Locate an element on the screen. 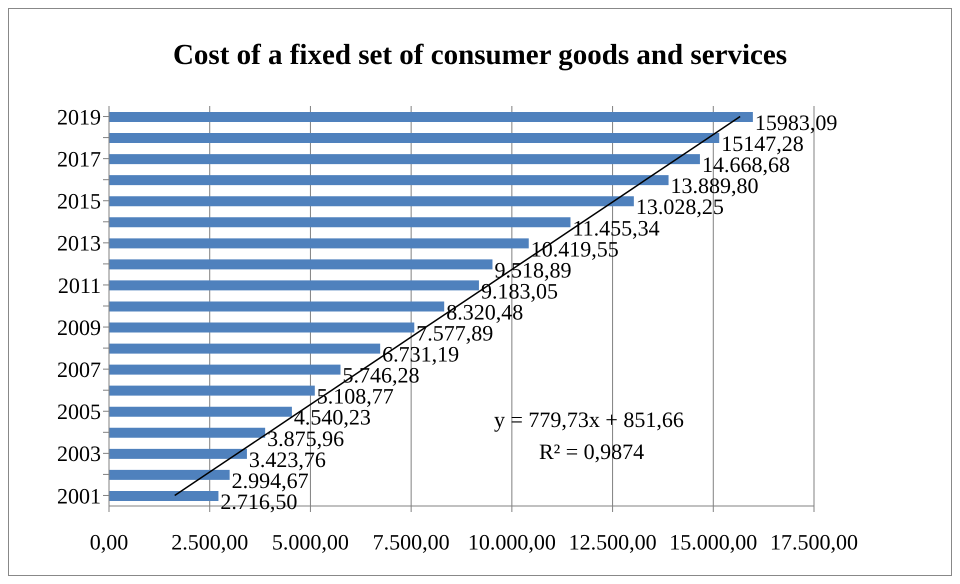 The image size is (960, 584). y-tick-label: 2009 is located at coordinates (79, 327).